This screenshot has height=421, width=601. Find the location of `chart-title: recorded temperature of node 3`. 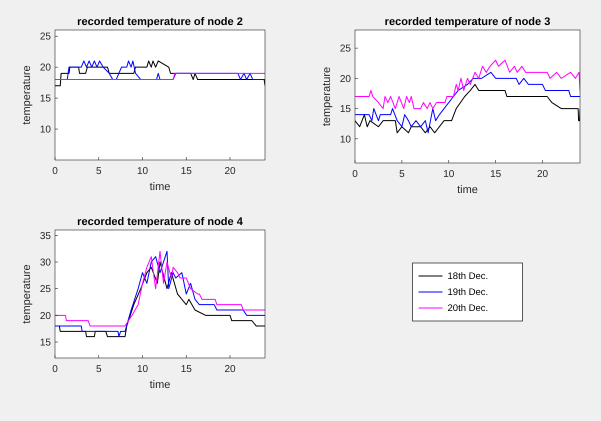

chart-title: recorded temperature of node 3 is located at coordinates (467, 22).